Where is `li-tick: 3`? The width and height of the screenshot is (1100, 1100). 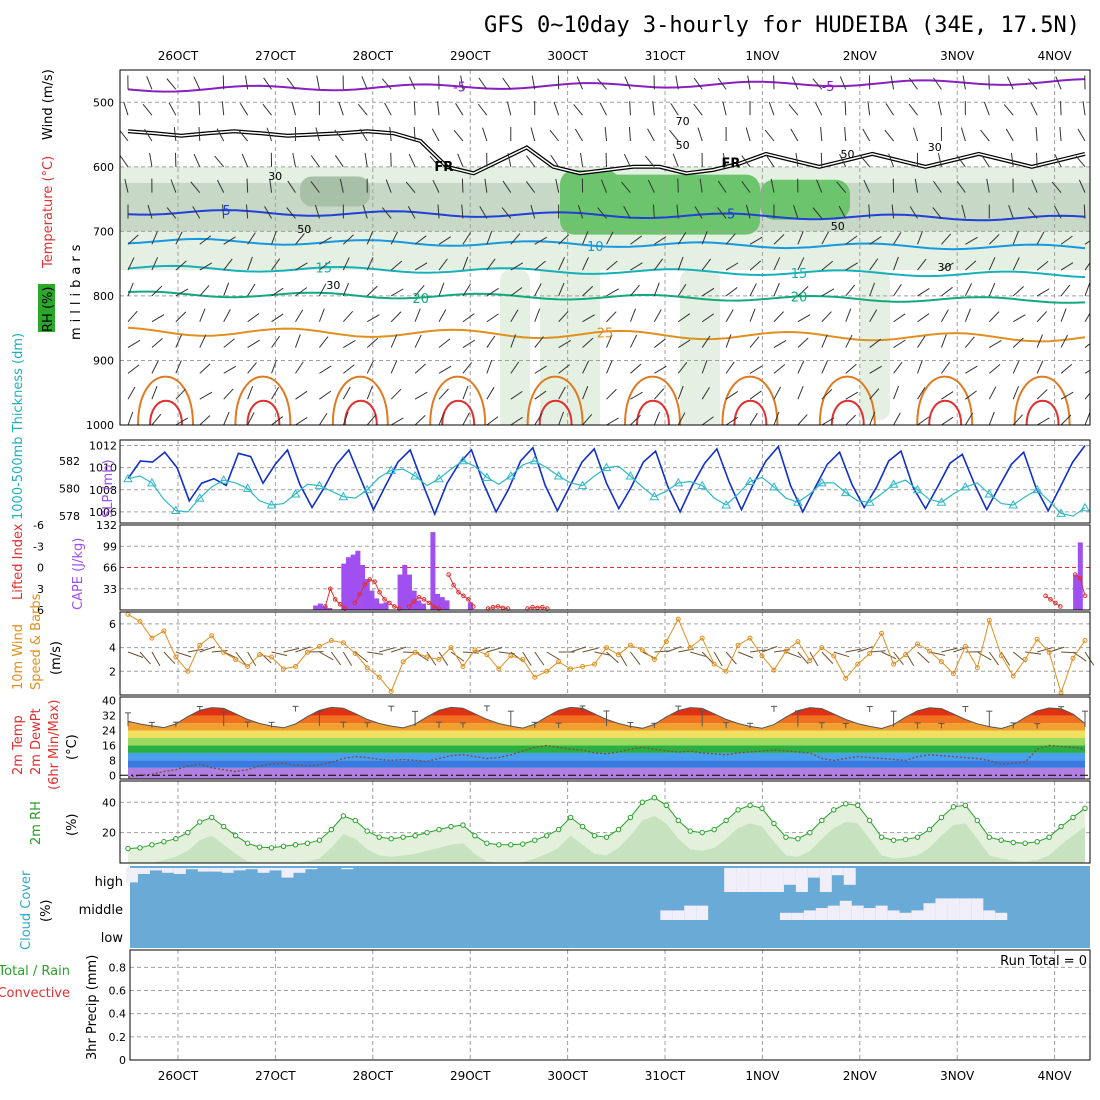 li-tick: 3 is located at coordinates (40, 589).